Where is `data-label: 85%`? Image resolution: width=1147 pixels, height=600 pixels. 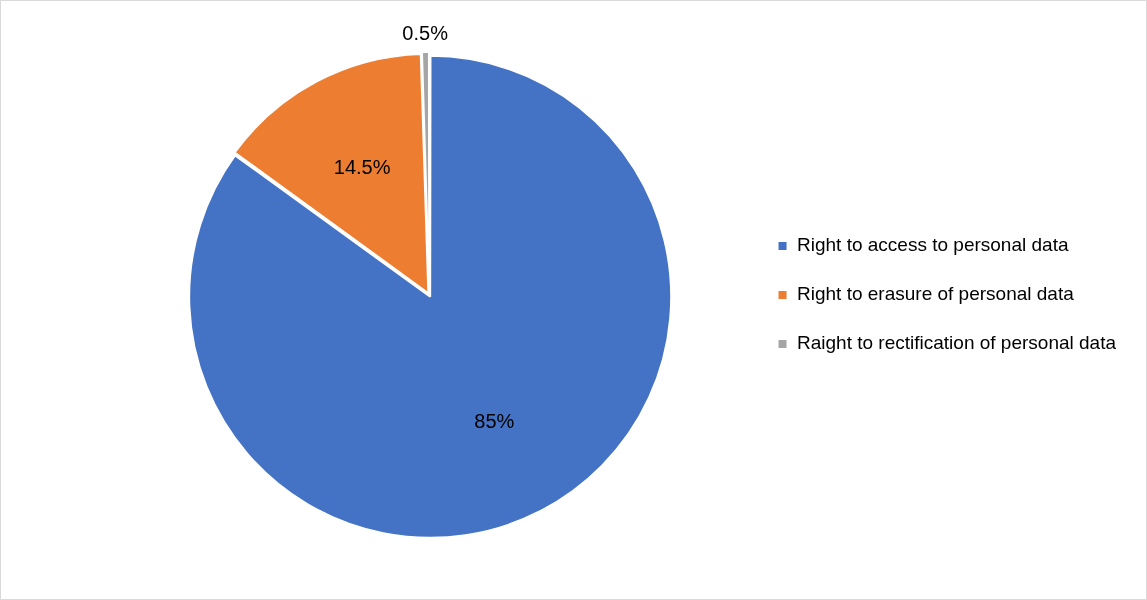
data-label: 85% is located at coordinates (494, 421).